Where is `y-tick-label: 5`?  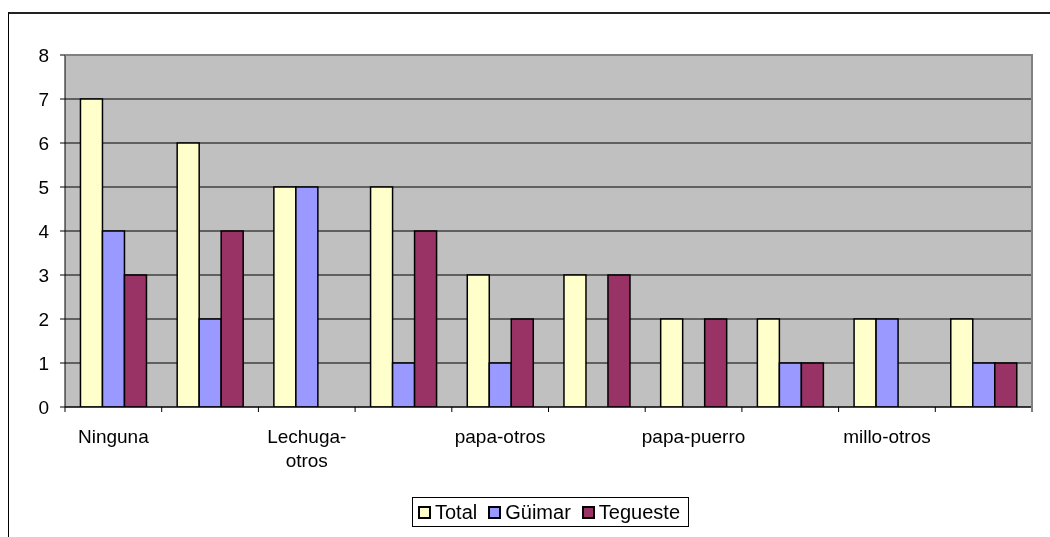 y-tick-label: 5 is located at coordinates (43, 187).